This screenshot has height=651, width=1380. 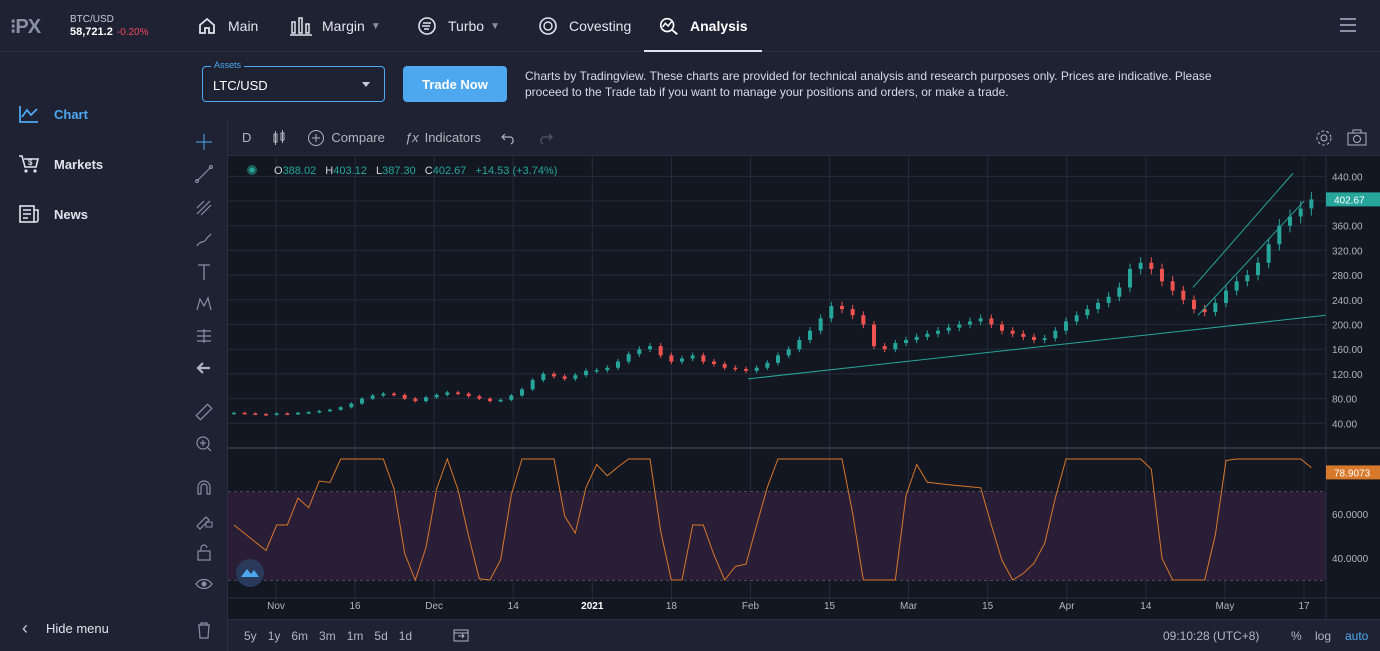 What do you see at coordinates (1037, 347) in the screenshot?
I see `support-trendline` at bounding box center [1037, 347].